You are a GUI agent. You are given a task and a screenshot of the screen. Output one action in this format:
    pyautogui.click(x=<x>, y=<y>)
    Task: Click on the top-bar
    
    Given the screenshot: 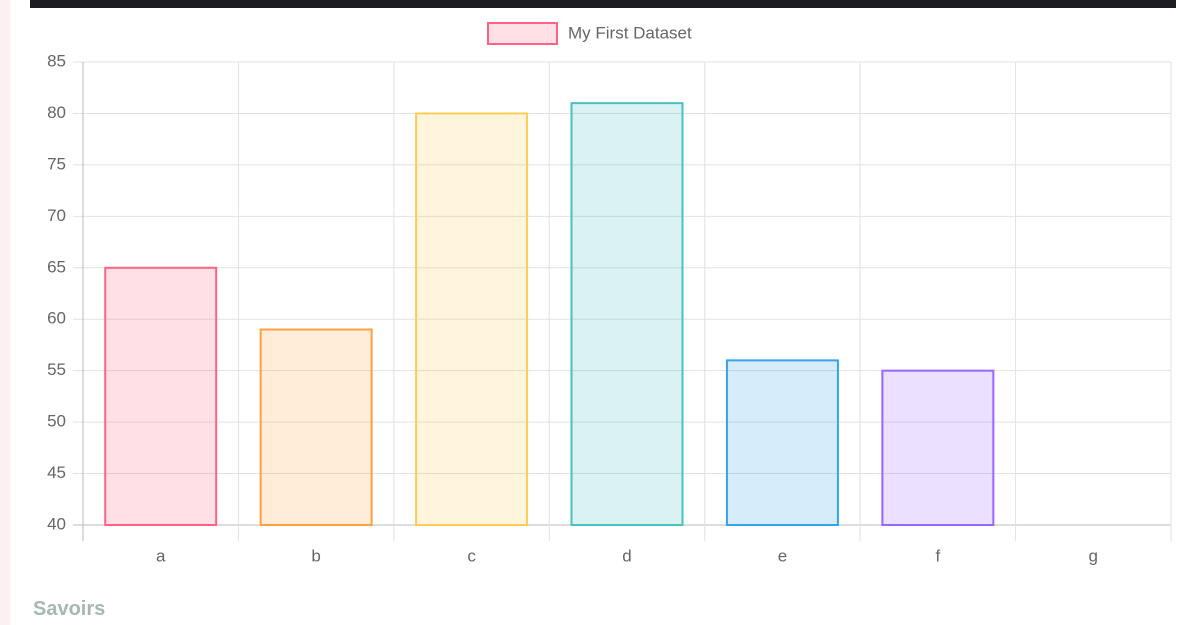 What is the action you would take?
    pyautogui.click(x=603, y=4)
    